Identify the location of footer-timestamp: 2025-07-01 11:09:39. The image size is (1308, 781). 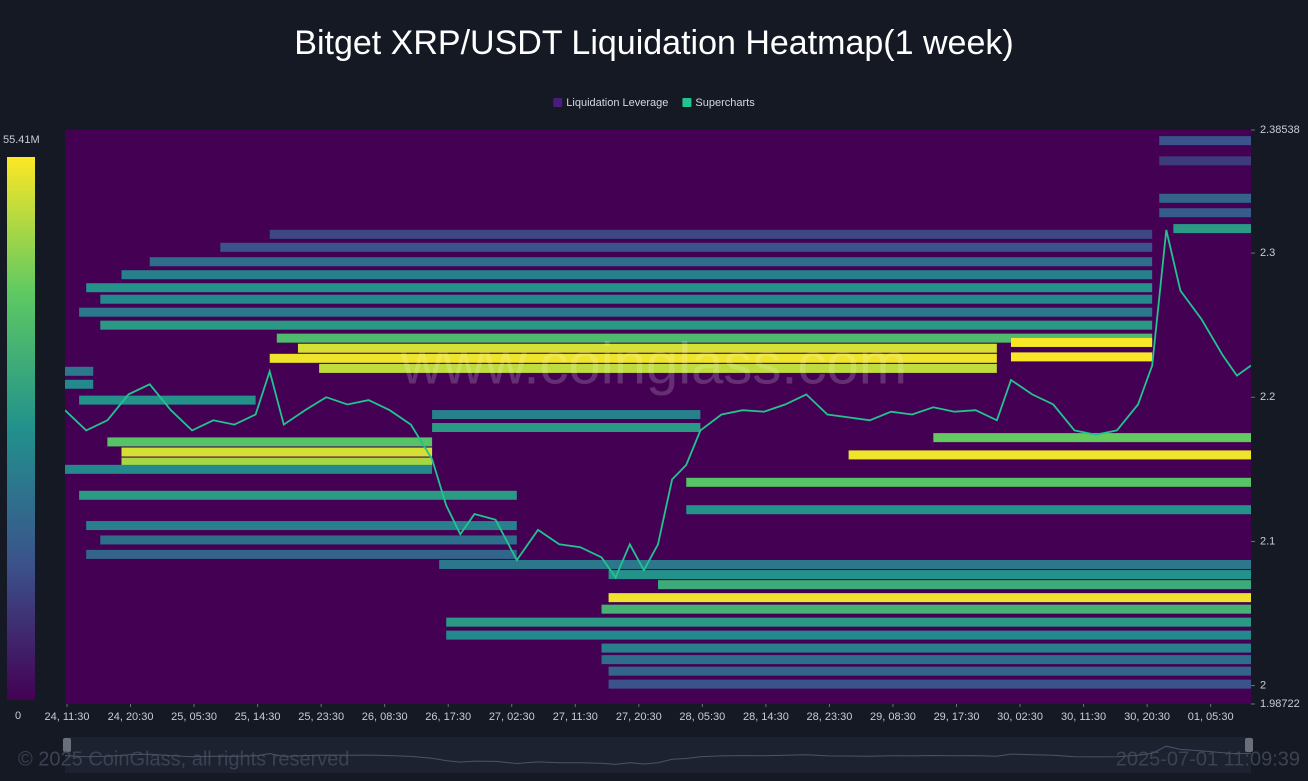
(1208, 759).